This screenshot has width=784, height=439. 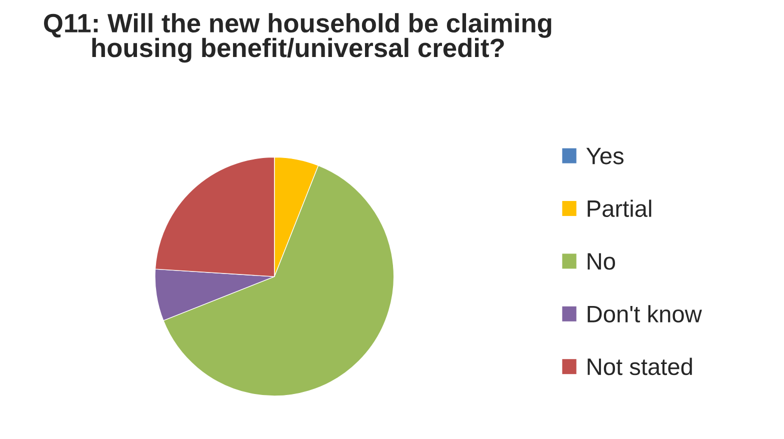 What do you see at coordinates (640, 367) in the screenshot?
I see `legend-label: Not stated` at bounding box center [640, 367].